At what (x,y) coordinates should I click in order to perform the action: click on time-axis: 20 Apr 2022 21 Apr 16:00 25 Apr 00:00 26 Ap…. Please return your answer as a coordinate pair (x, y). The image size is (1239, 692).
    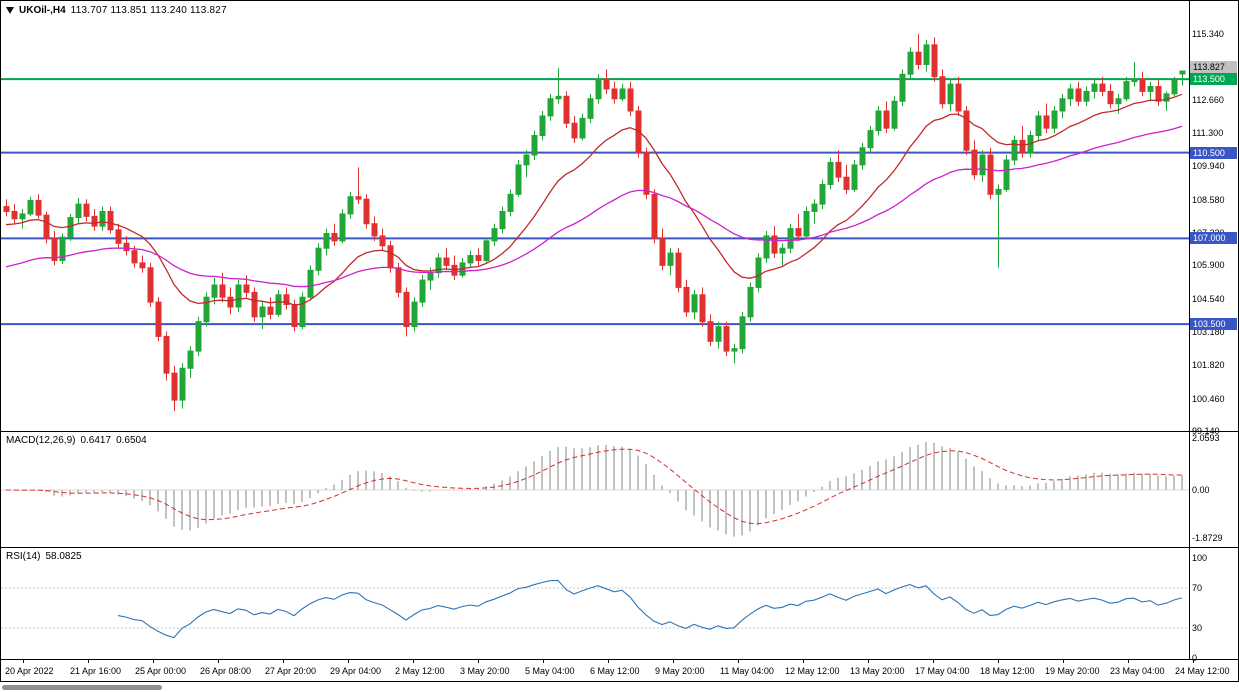
    Looking at the image, I should click on (619, 670).